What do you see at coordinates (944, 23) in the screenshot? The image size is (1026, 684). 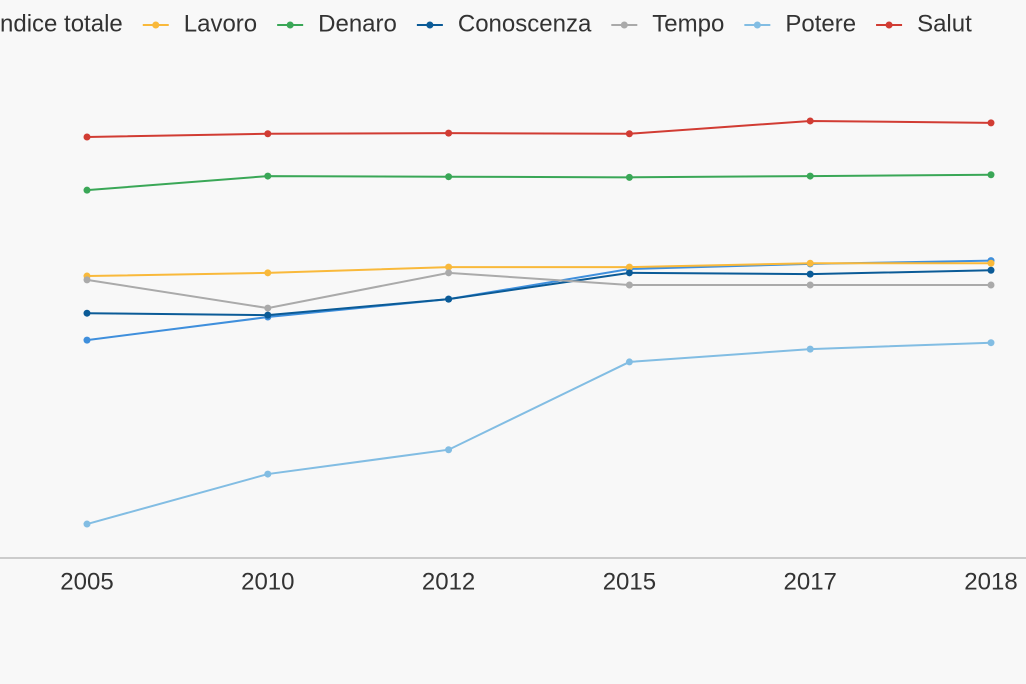 I see `legend-label: Salut` at bounding box center [944, 23].